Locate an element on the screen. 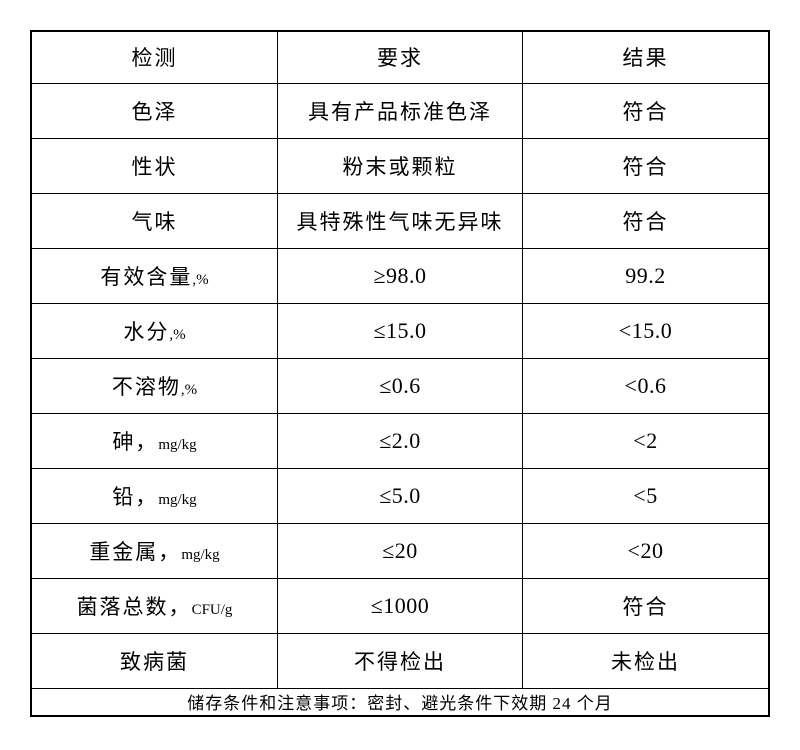  table-row-insoluble: 不溶物,% ≤0.6 <0.6 is located at coordinates (400, 385).